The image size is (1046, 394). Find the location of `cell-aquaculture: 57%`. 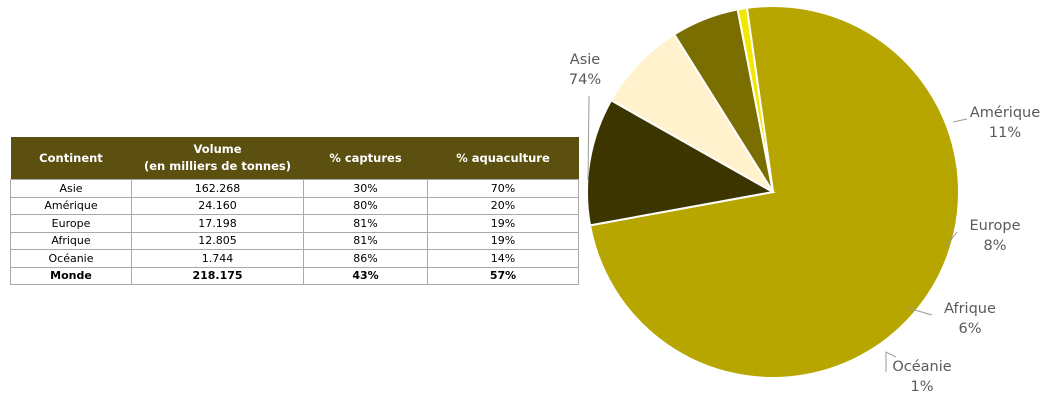

cell-aquaculture: 57% is located at coordinates (503, 275).